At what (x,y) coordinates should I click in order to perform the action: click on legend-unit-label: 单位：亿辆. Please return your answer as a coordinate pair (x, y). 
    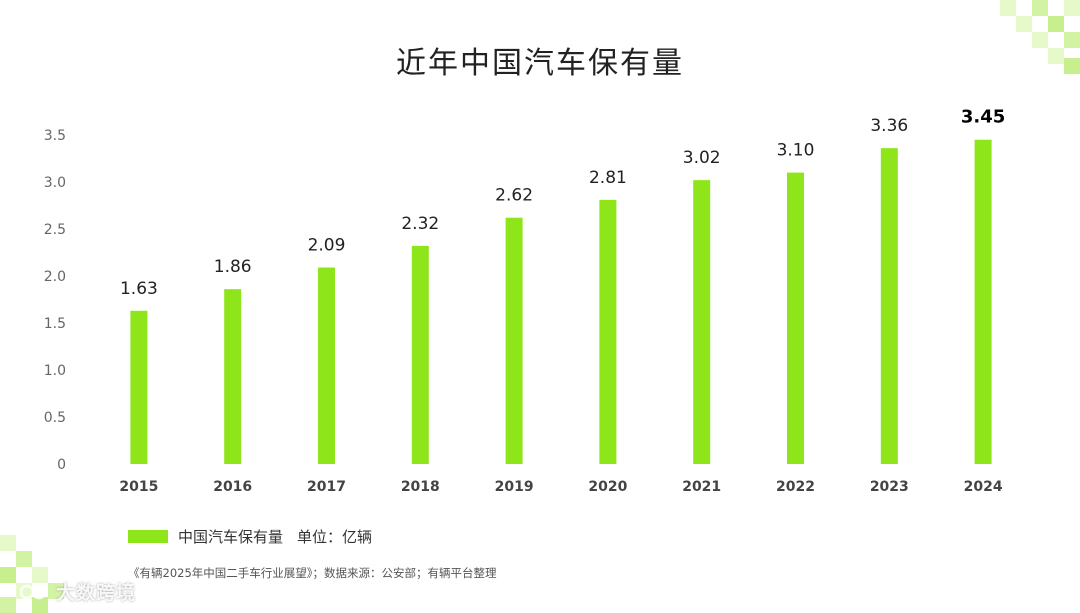
    Looking at the image, I should click on (335, 537).